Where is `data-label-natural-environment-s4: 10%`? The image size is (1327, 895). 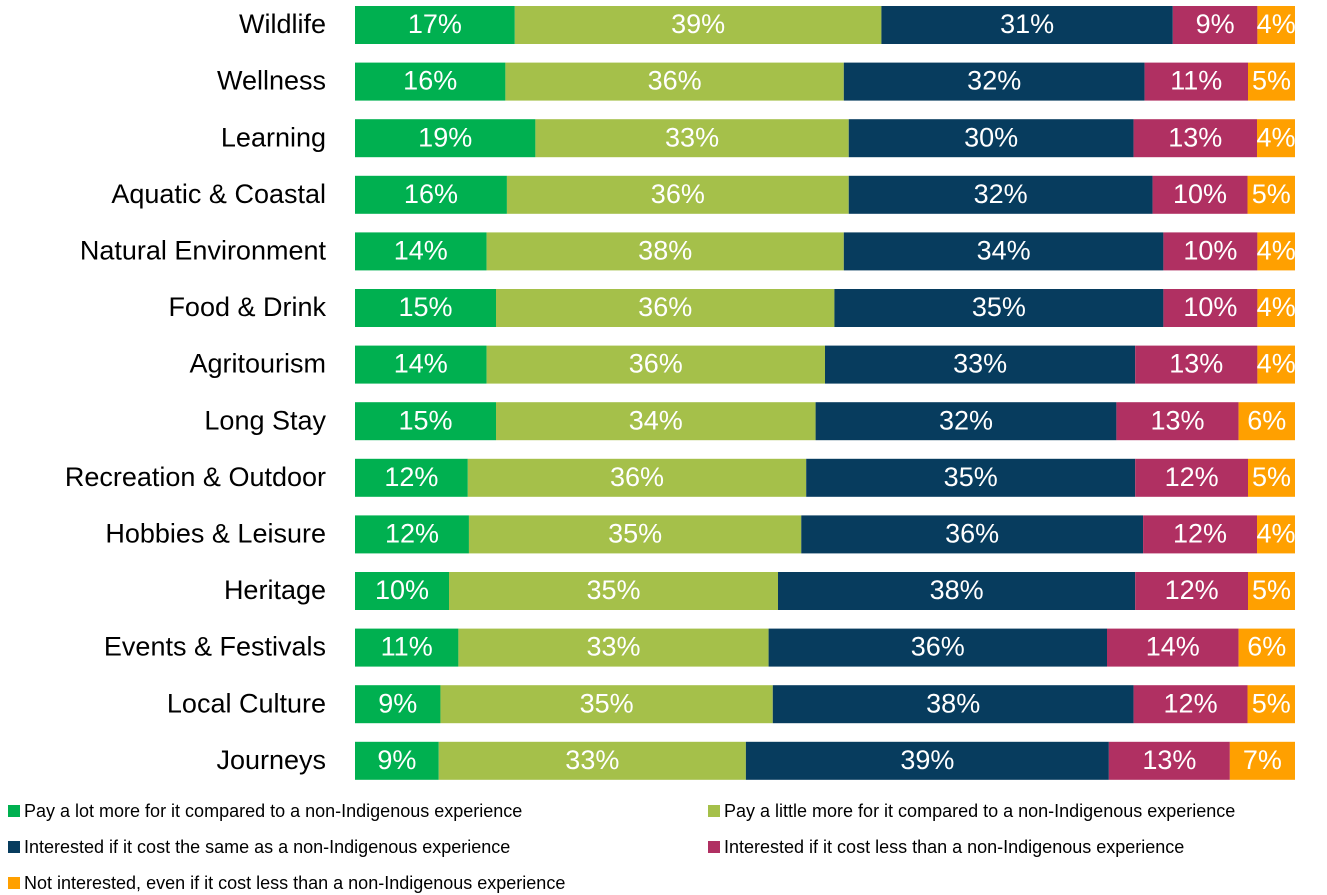 data-label-natural-environment-s4: 10% is located at coordinates (1210, 251).